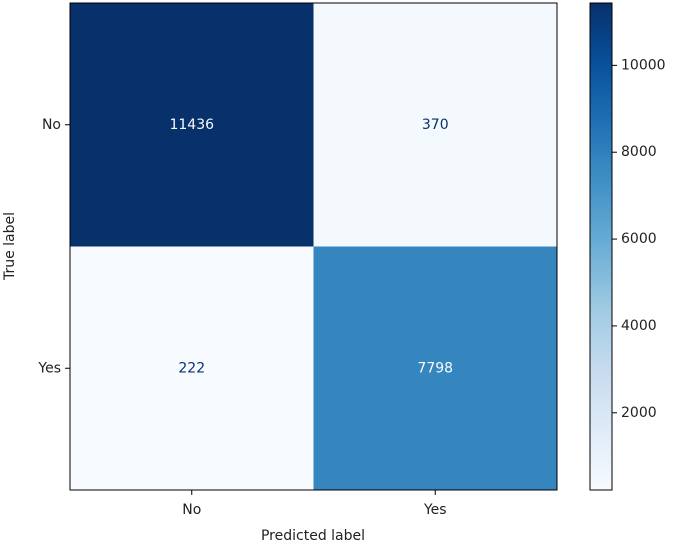 Image resolution: width=685 pixels, height=544 pixels. I want to click on cell-label: 11436, so click(191, 125).